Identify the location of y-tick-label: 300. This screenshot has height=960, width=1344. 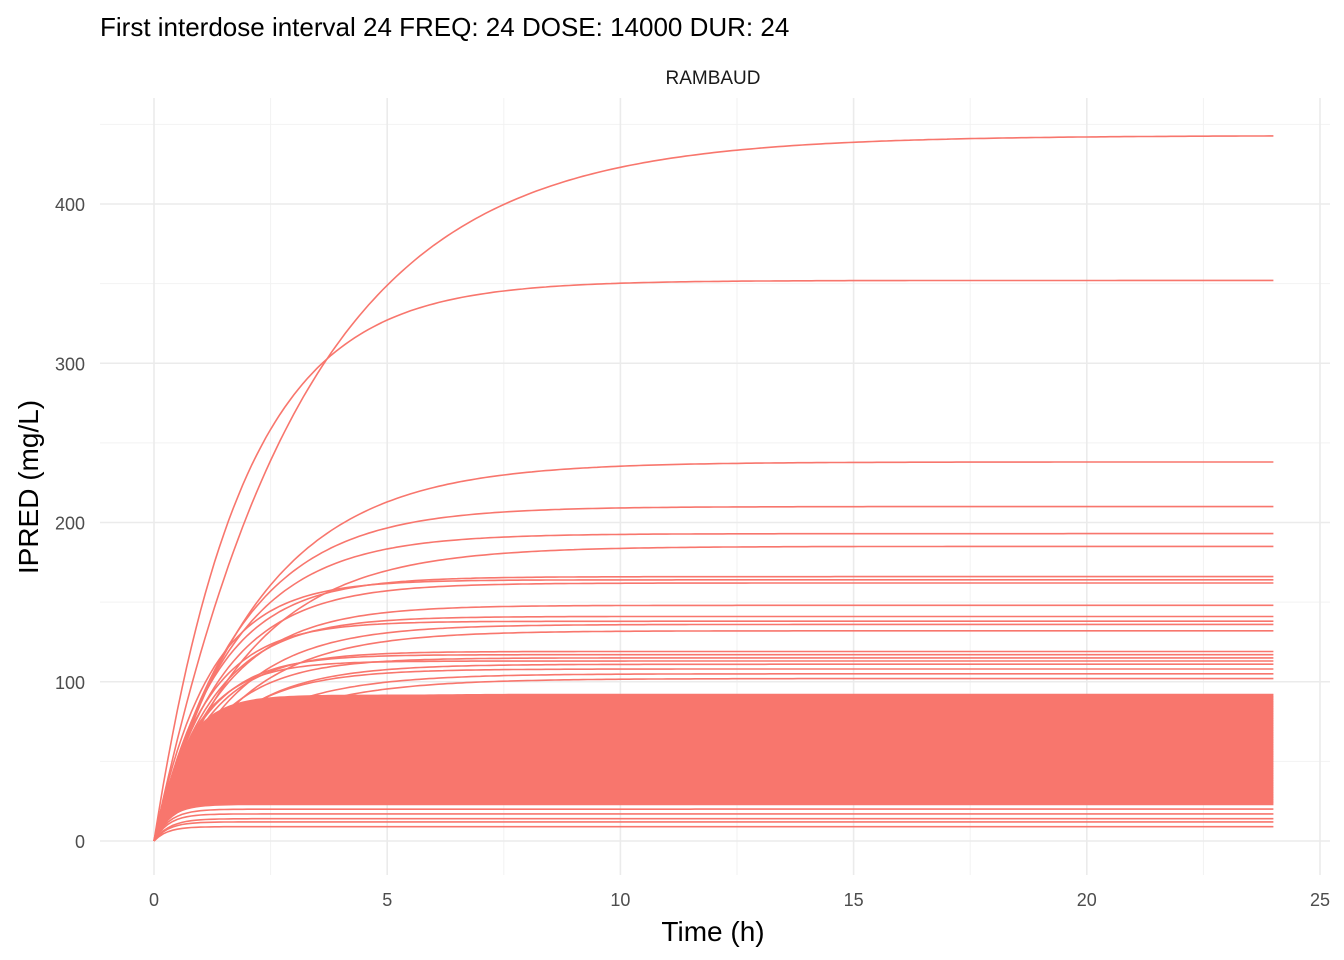
(70, 364).